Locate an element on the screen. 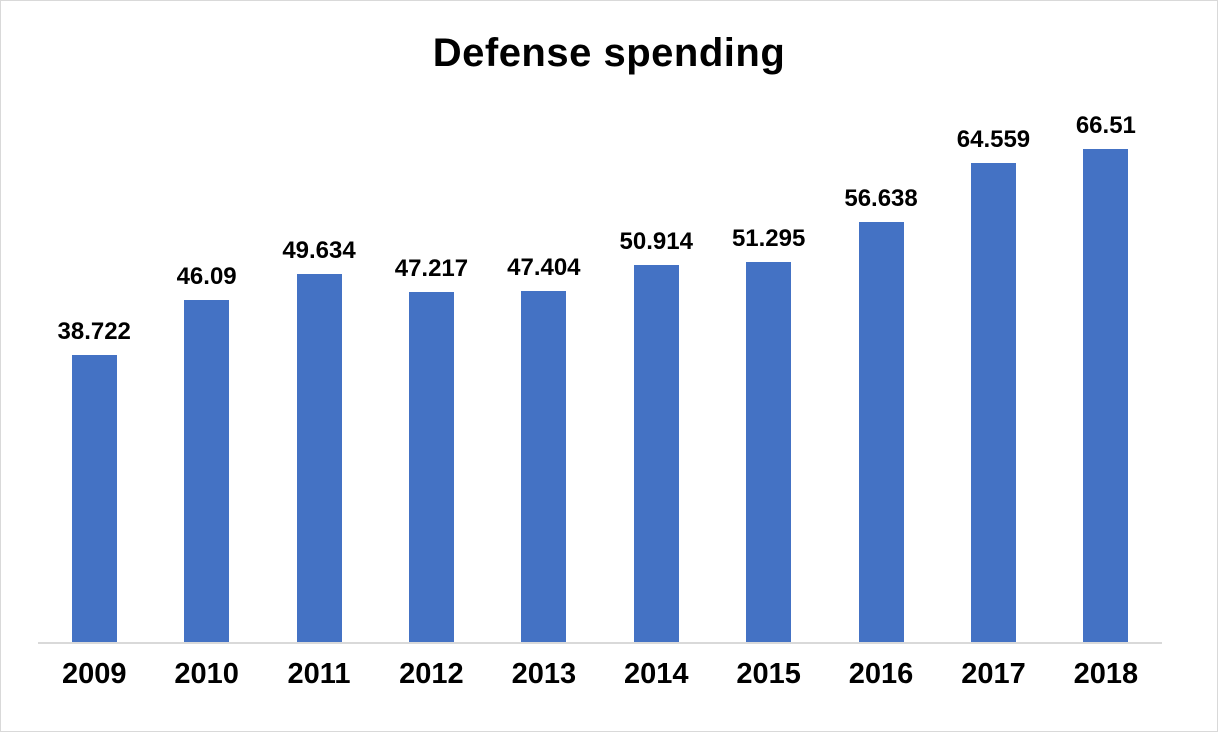 The height and width of the screenshot is (732, 1218). bar-2015 is located at coordinates (769, 451).